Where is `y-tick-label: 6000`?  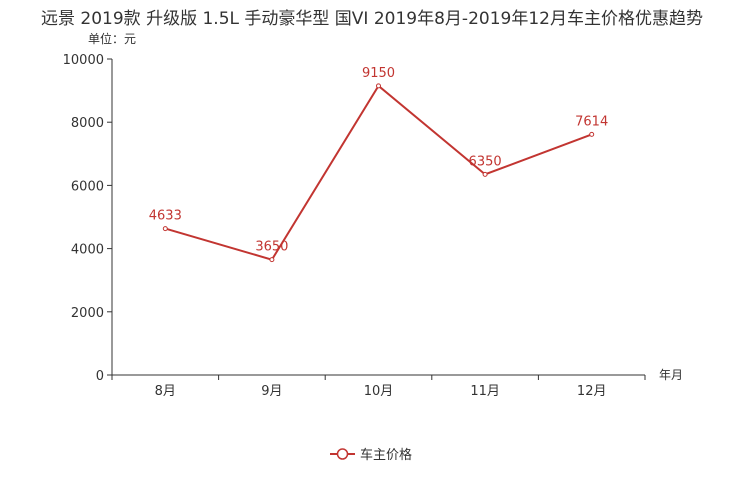
y-tick-label: 6000 is located at coordinates (87, 186).